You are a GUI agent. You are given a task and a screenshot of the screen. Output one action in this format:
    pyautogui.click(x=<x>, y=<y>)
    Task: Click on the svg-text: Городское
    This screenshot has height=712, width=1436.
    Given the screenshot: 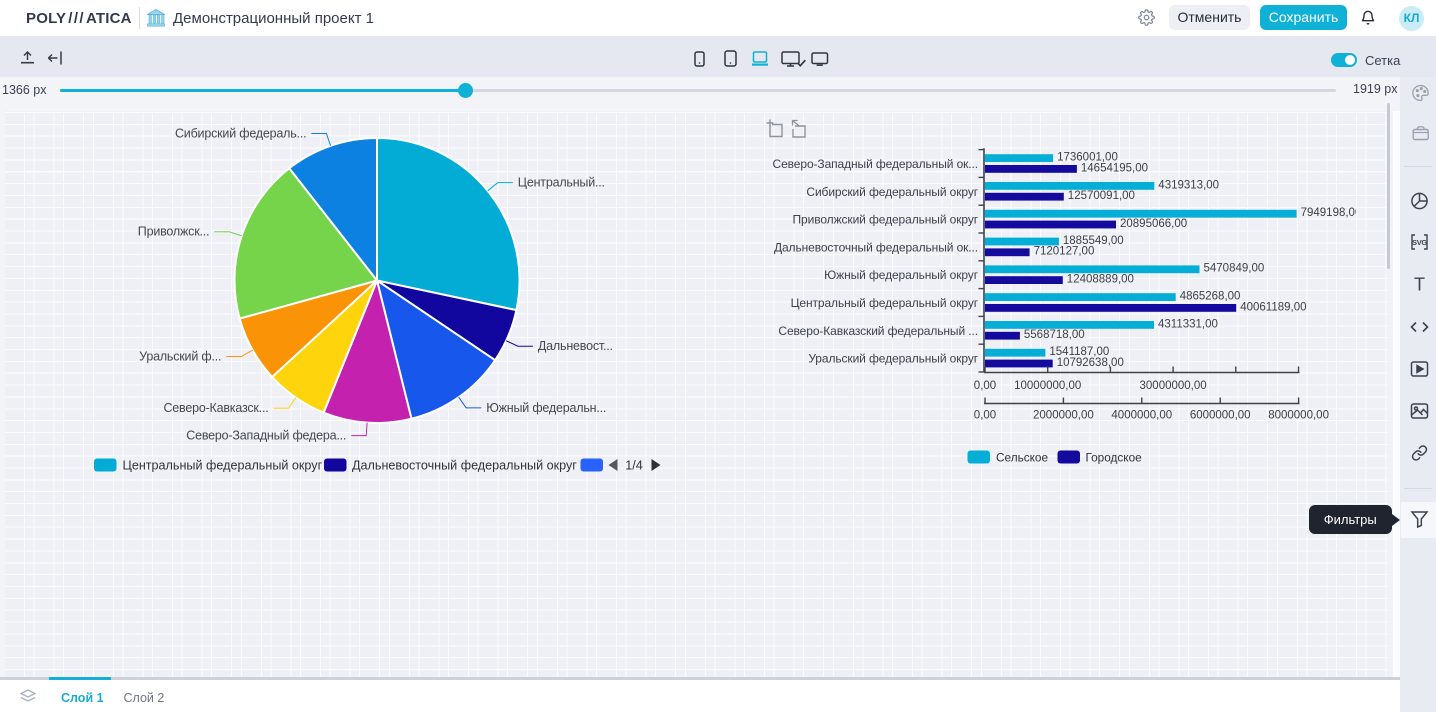 What is the action you would take?
    pyautogui.click(x=1114, y=458)
    